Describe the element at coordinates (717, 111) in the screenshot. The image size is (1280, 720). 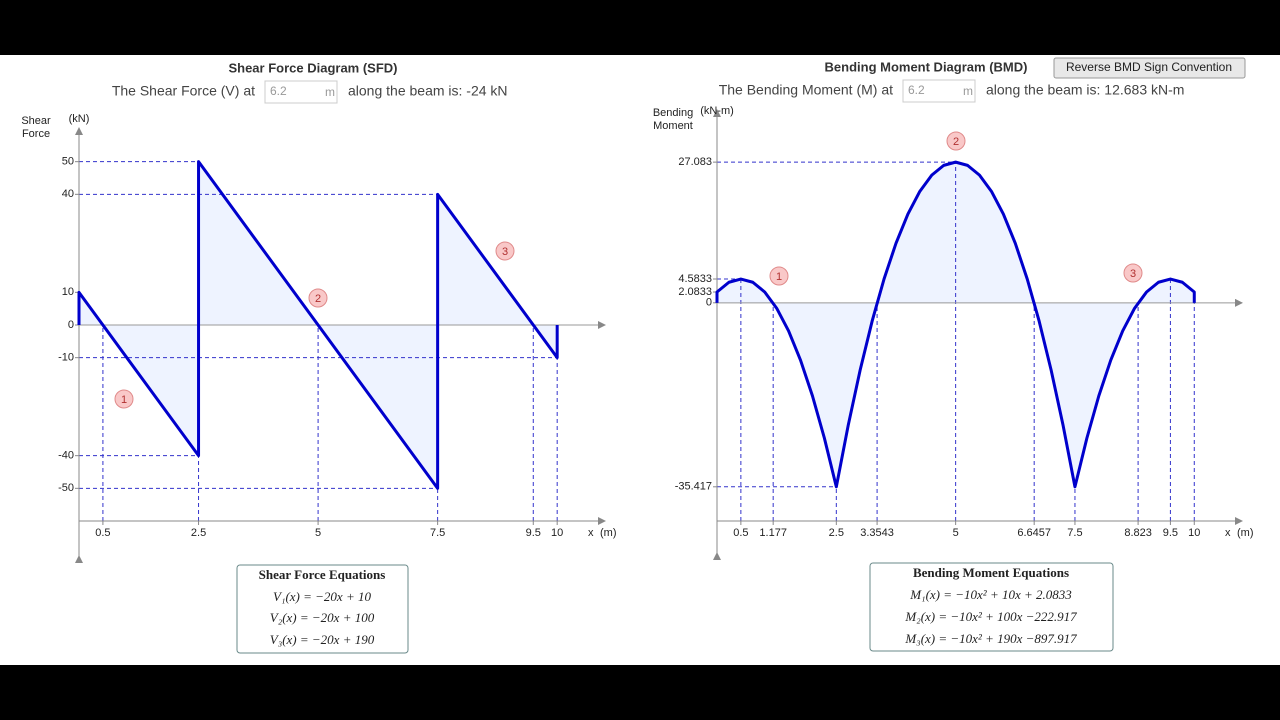
I see `y-axis-unit: (kN-m)` at that location.